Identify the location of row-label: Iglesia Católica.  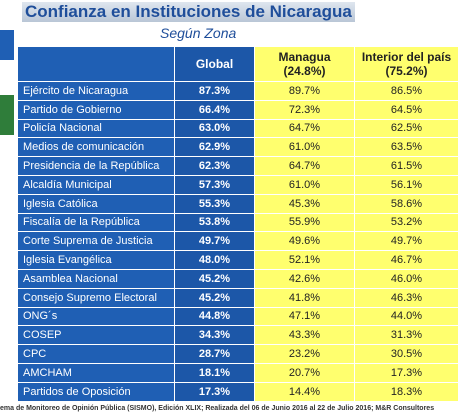
(96, 204).